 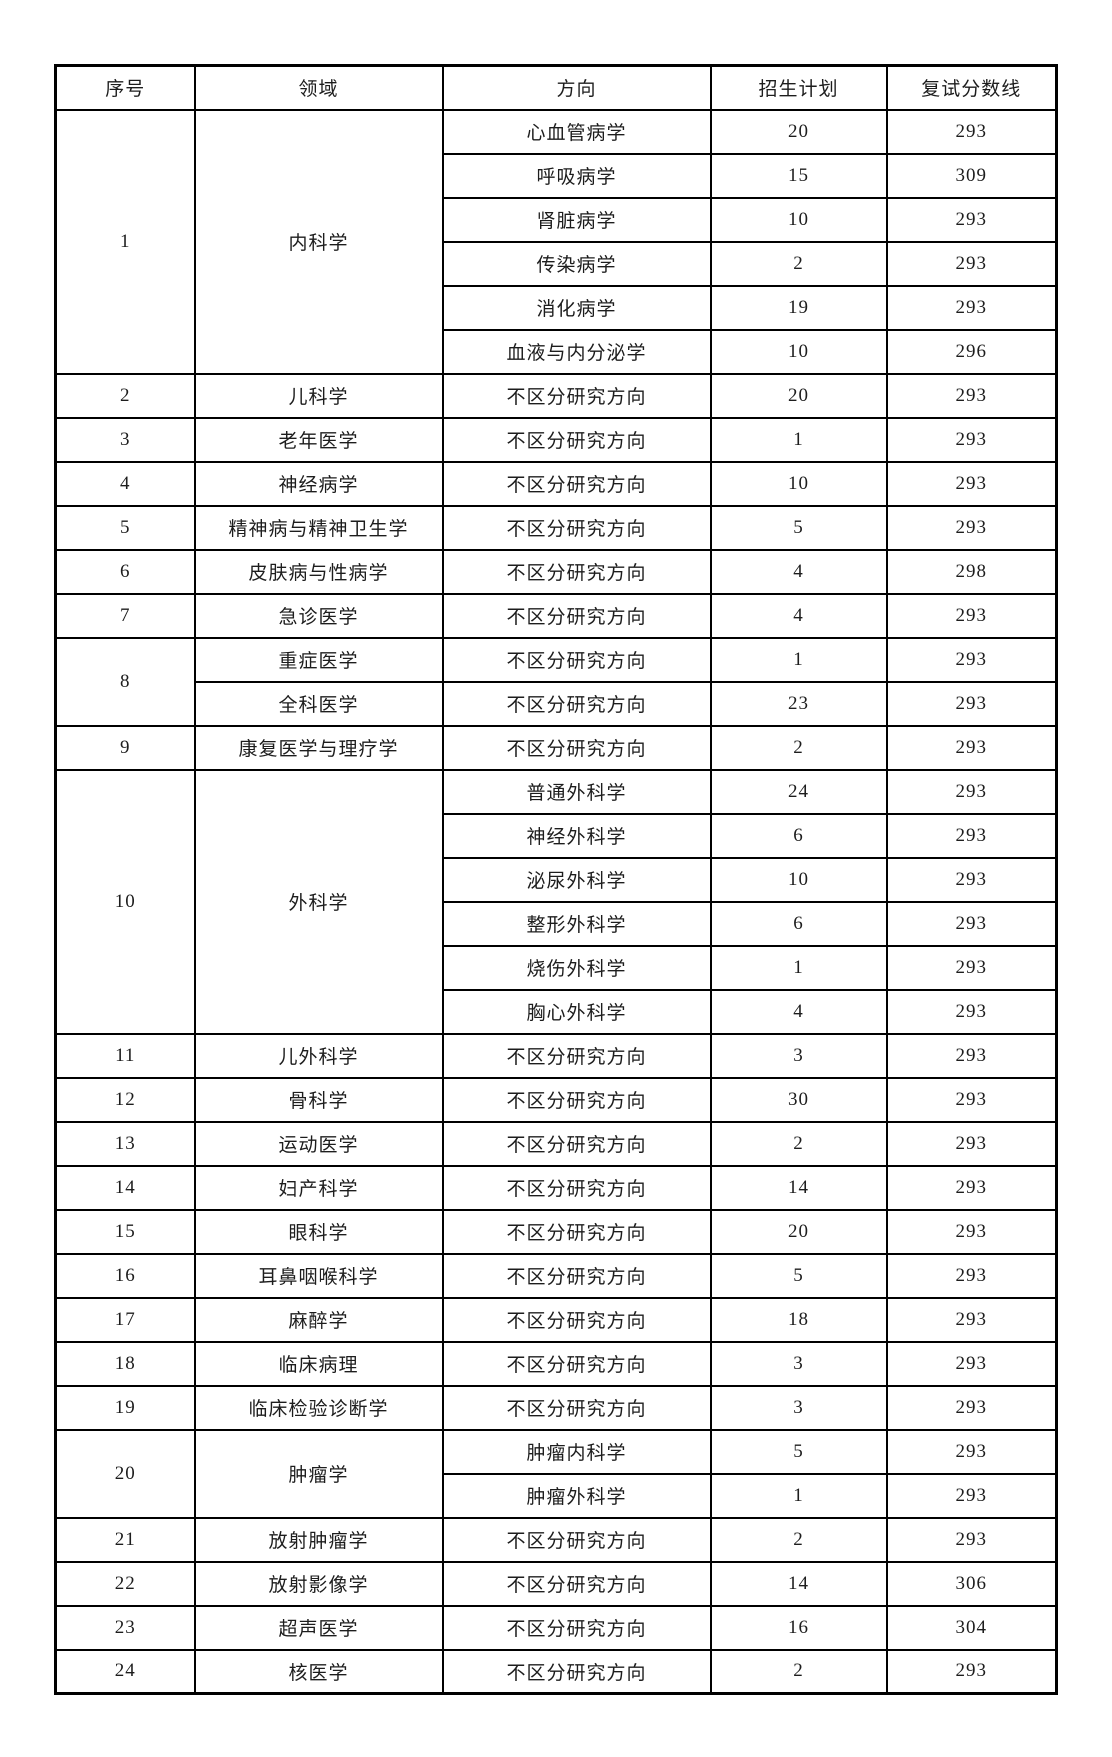 I want to click on seq-cell: 9, so click(x=125, y=747).